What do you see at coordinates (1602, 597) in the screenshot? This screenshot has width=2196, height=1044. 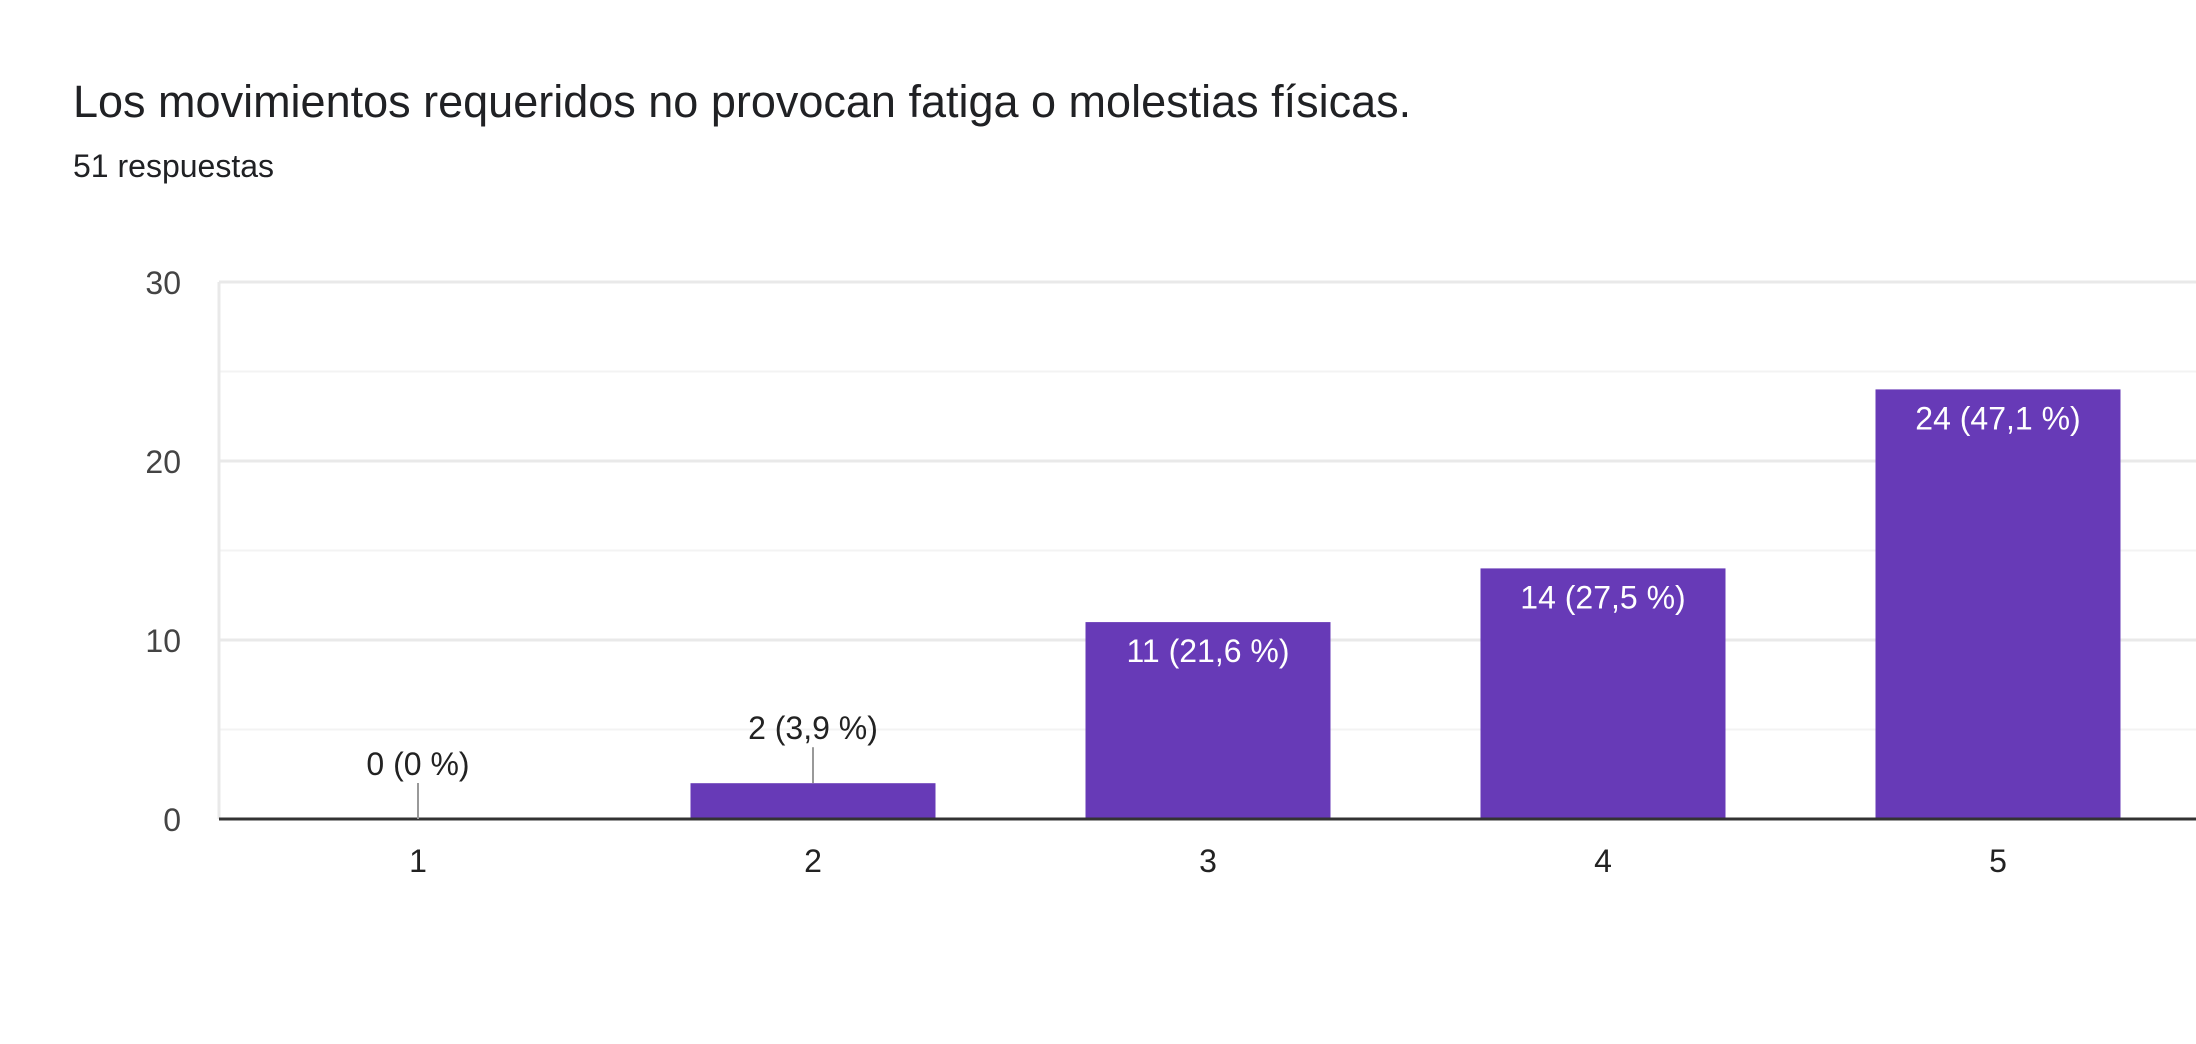 I see `data-label: 14 (27,5 %)` at bounding box center [1602, 597].